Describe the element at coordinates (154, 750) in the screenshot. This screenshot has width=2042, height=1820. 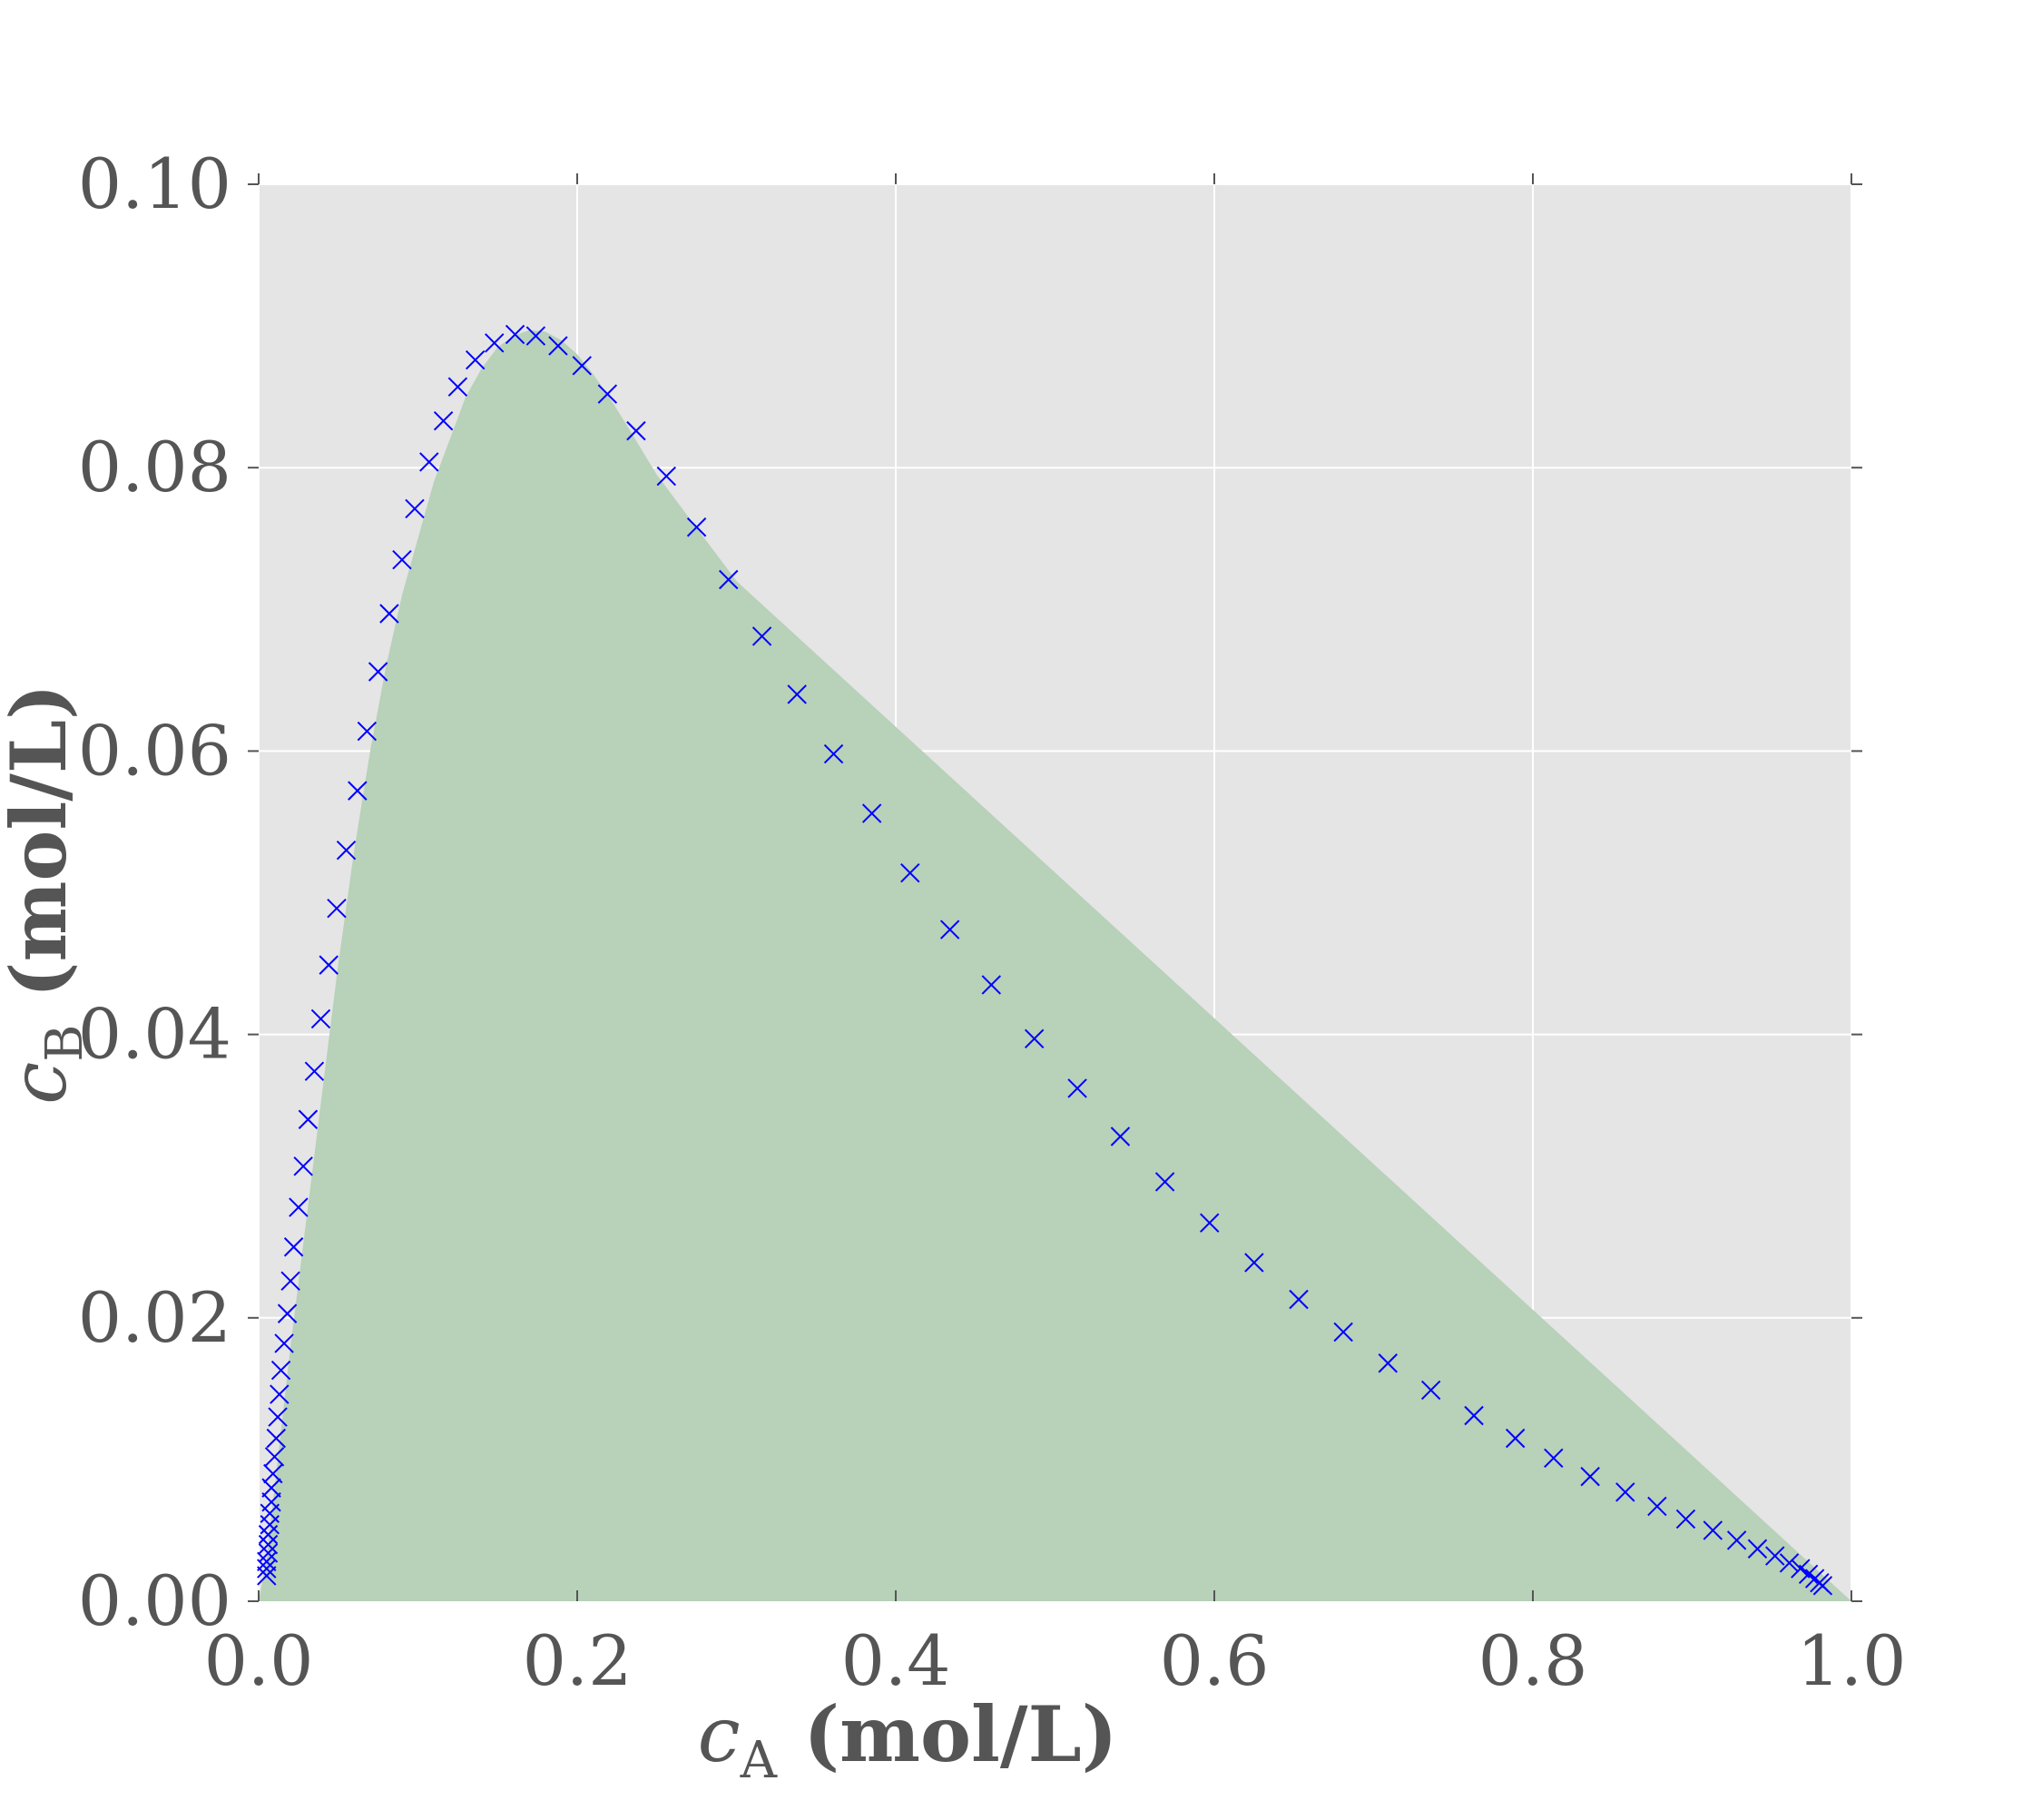
I see `y-tick-label: 0.06` at that location.